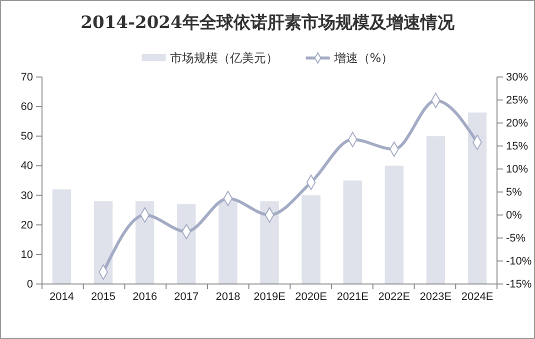 The width and height of the screenshot is (535, 339). What do you see at coordinates (26, 196) in the screenshot?
I see `y-tick-label: 30` at bounding box center [26, 196].